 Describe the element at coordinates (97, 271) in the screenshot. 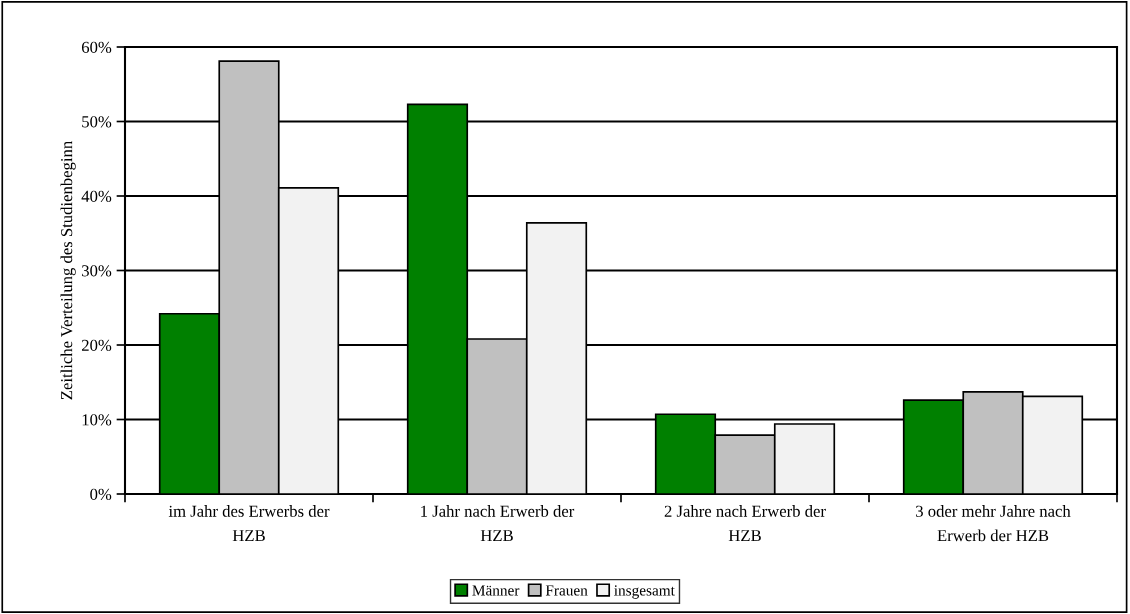

I see `y-tick-label: 30%` at that location.